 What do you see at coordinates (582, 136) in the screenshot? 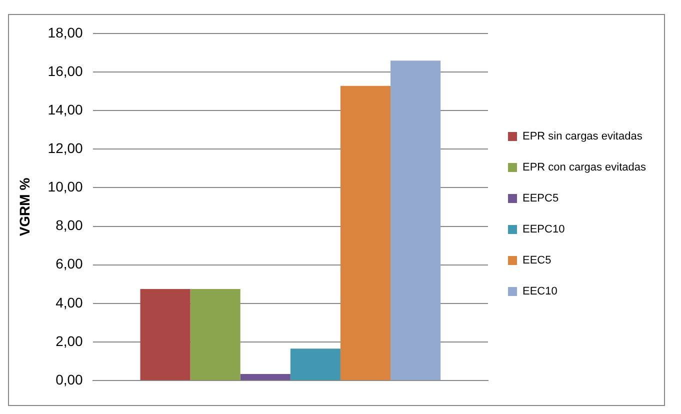
I see `legend-label: EPR sin cargas evitadas` at bounding box center [582, 136].